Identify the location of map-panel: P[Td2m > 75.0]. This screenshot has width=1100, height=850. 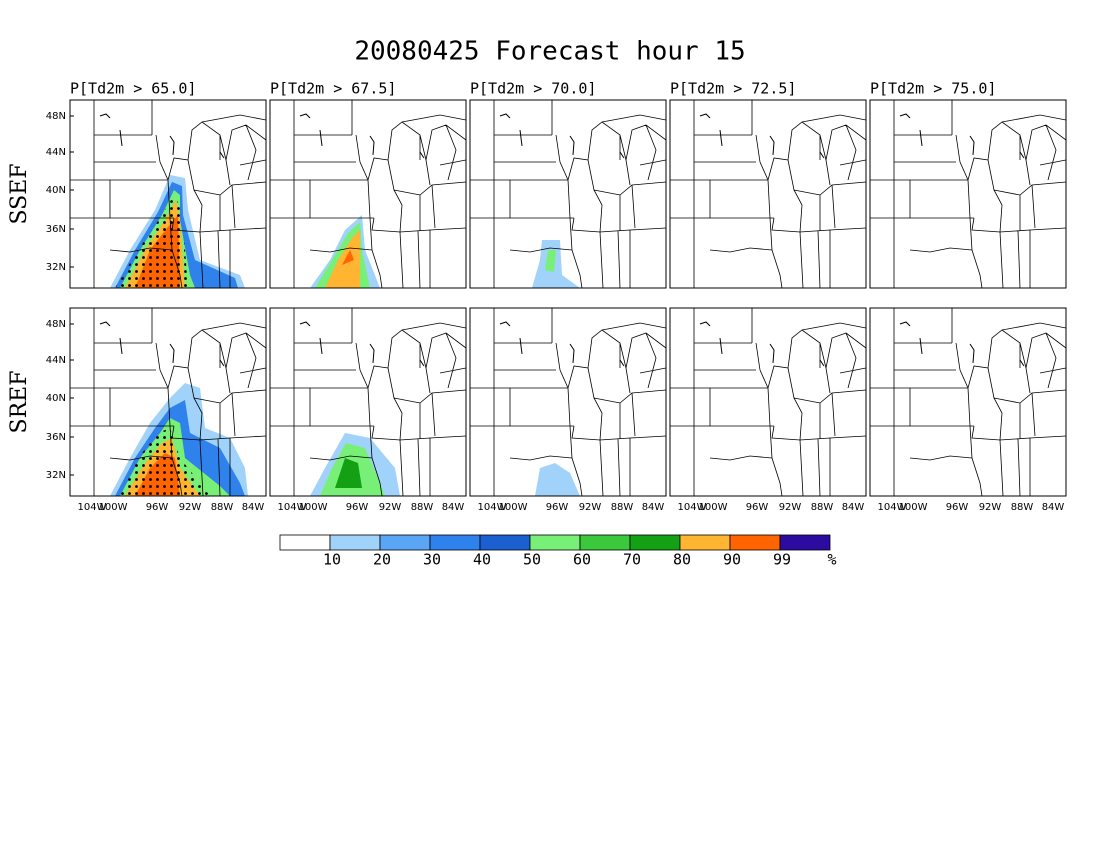
(968, 184).